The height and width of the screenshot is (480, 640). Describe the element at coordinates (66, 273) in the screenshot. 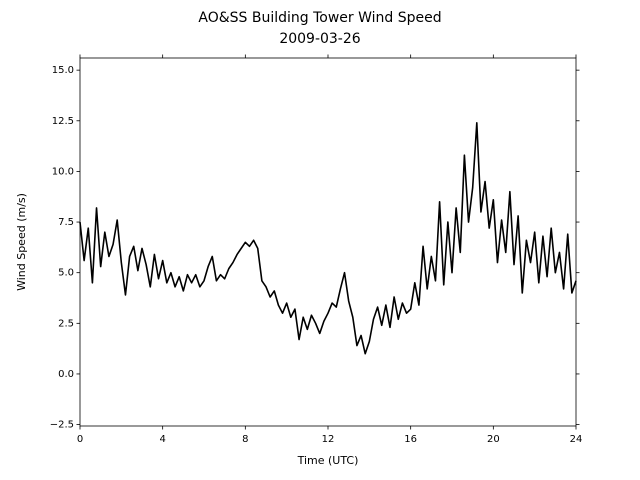

I see `y-tick-label: 5.0` at that location.